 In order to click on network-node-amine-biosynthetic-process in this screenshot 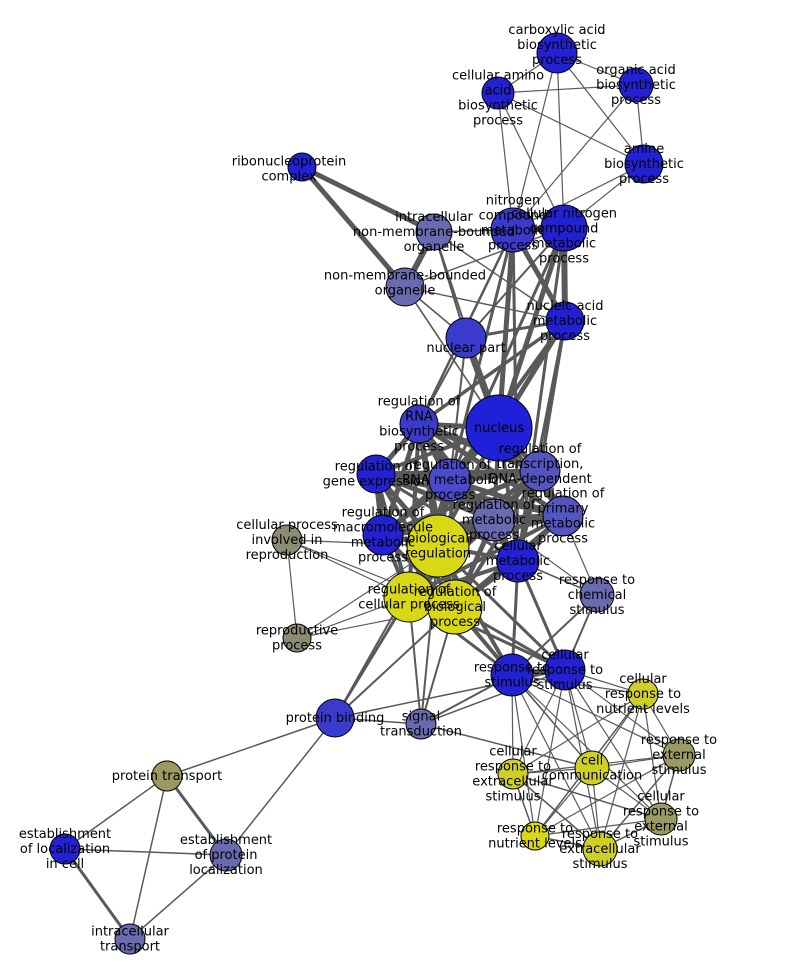, I will do `click(644, 164)`.